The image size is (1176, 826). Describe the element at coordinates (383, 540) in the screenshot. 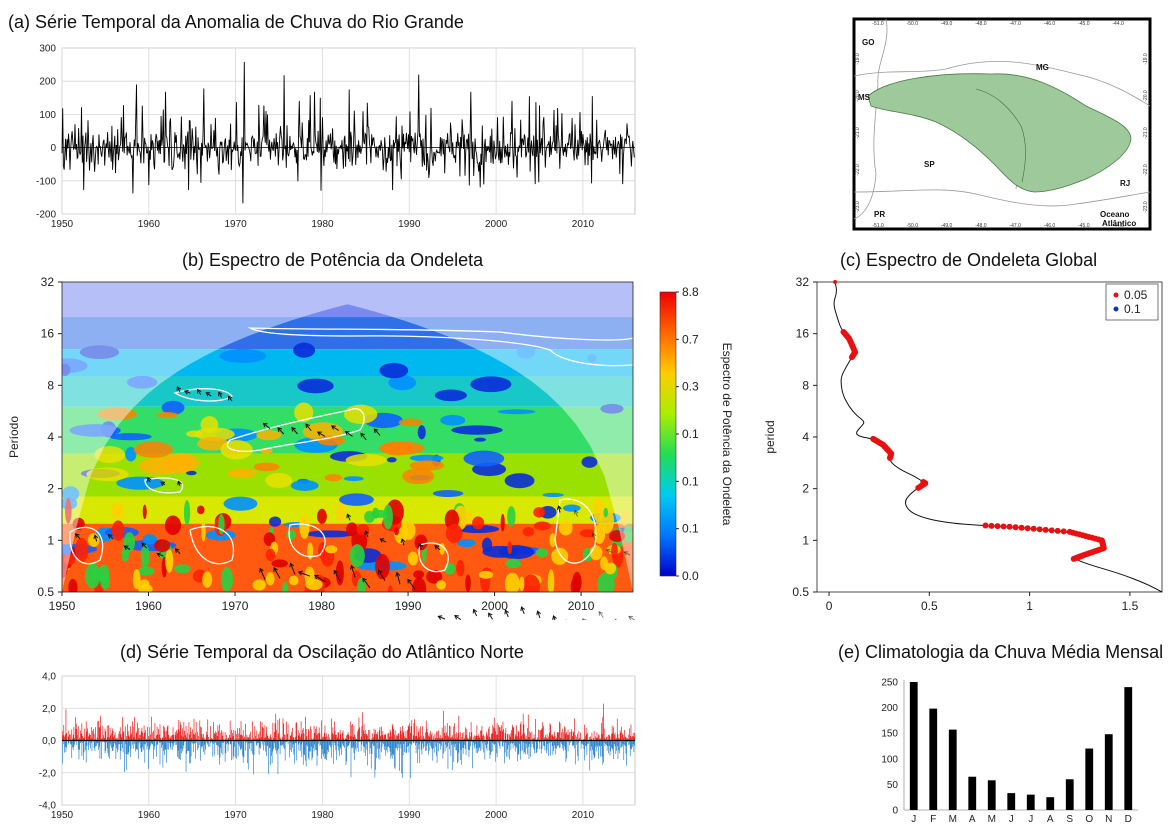

I see `phase-arrow` at that location.